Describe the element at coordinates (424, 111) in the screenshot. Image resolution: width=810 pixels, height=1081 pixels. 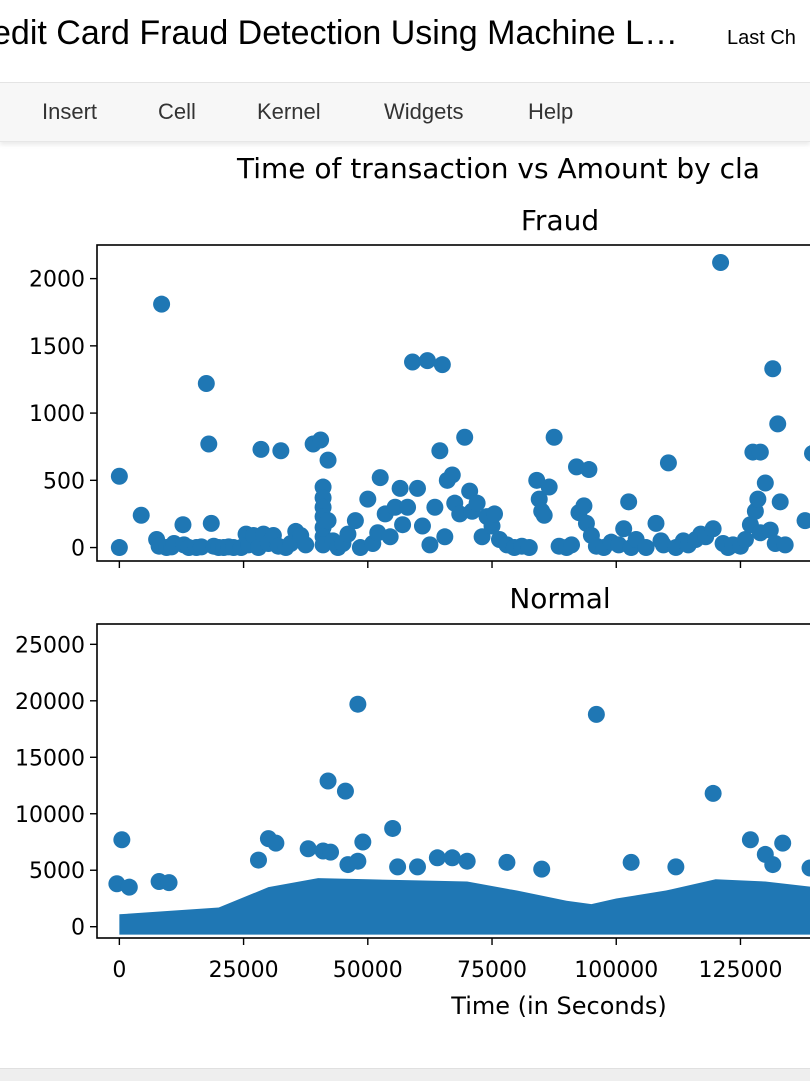
I see `menu-widgets: Widgets` at that location.